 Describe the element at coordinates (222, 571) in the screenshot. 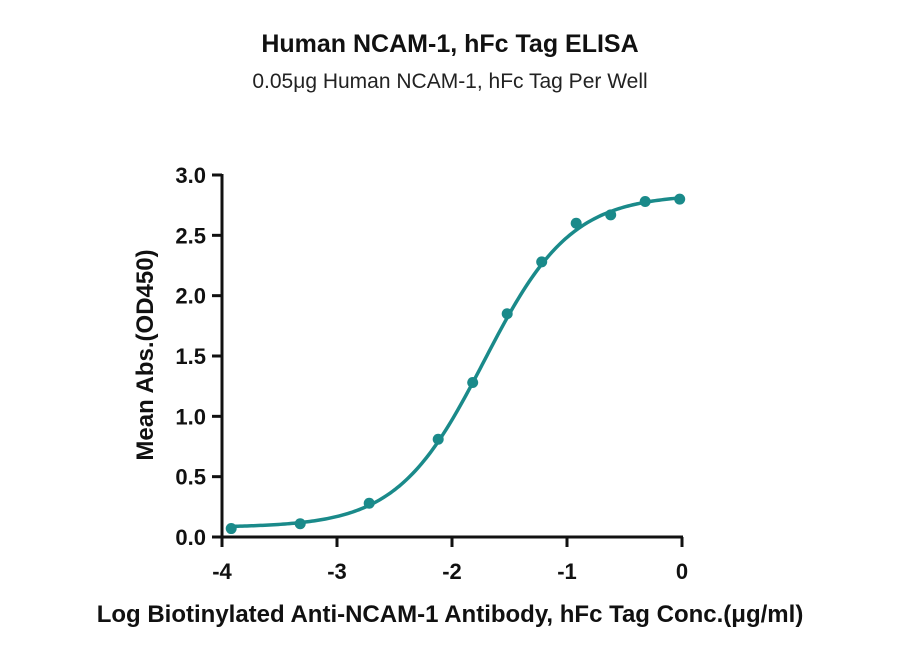

I see `x-tick-label: -4` at that location.